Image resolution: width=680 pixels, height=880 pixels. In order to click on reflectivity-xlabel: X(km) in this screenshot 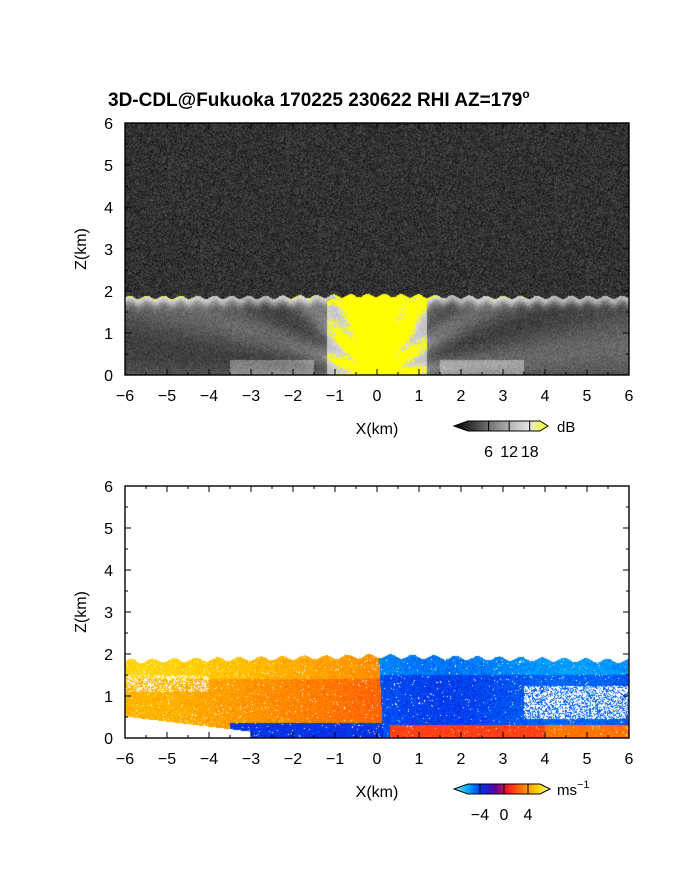, I will do `click(377, 429)`.